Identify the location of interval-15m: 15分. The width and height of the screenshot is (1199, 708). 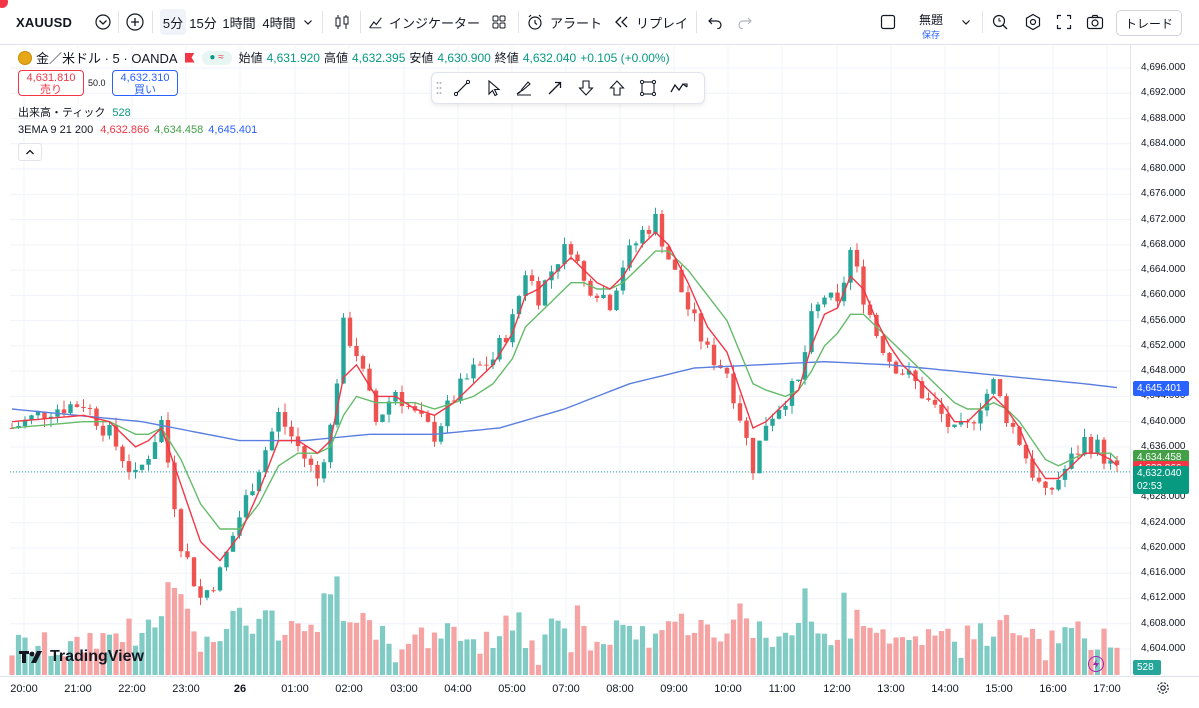
(203, 23).